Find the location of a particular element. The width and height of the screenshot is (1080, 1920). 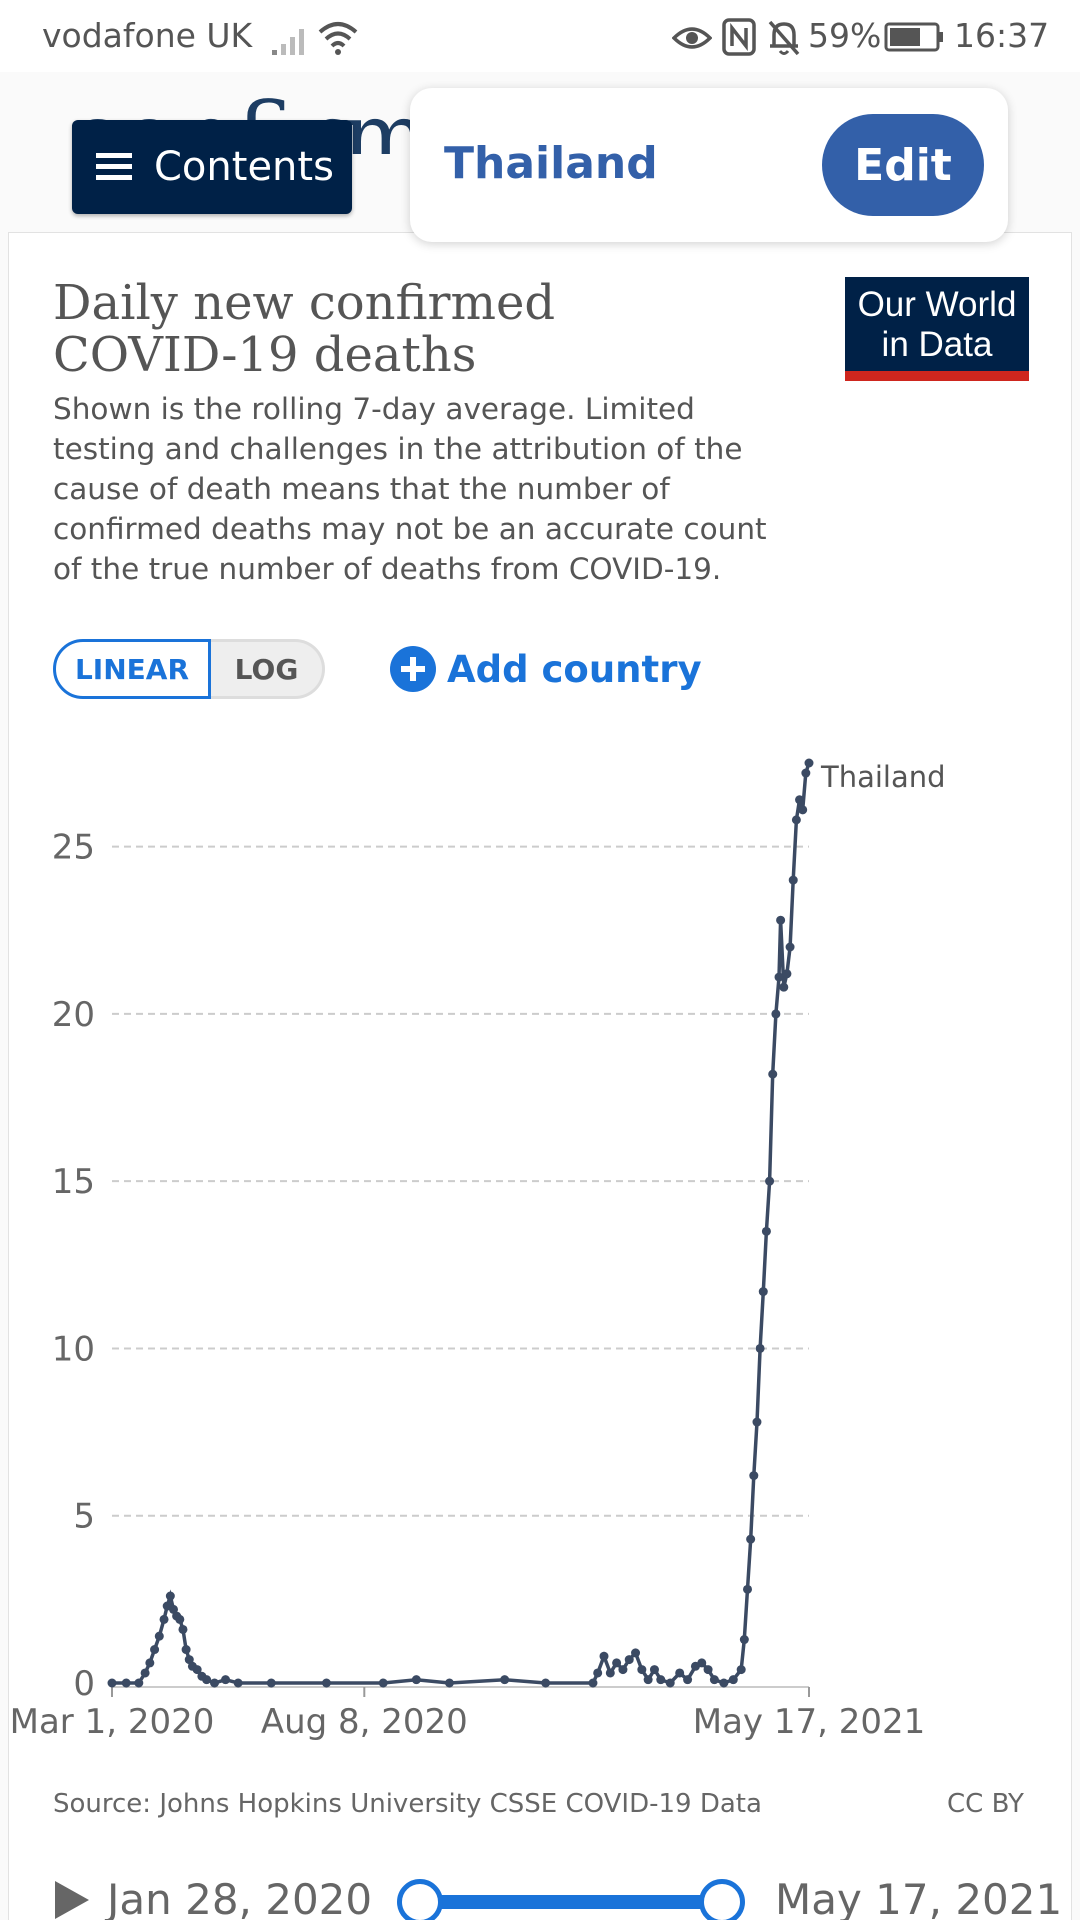

y-tick-label: 0 is located at coordinates (84, 1684).